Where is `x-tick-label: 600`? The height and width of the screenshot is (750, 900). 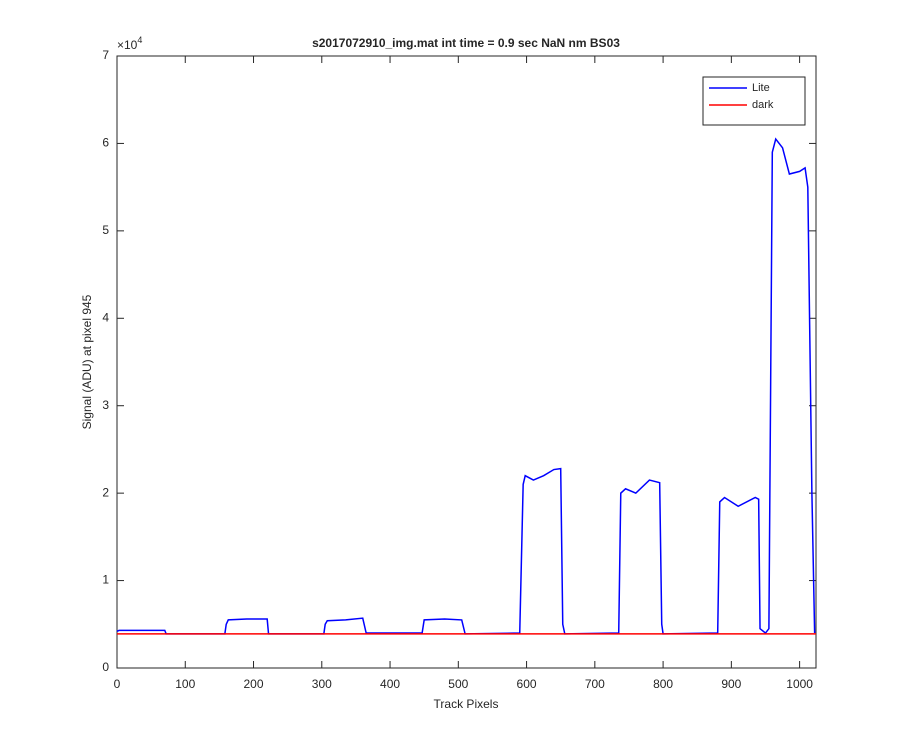
x-tick-label: 600 is located at coordinates (527, 684).